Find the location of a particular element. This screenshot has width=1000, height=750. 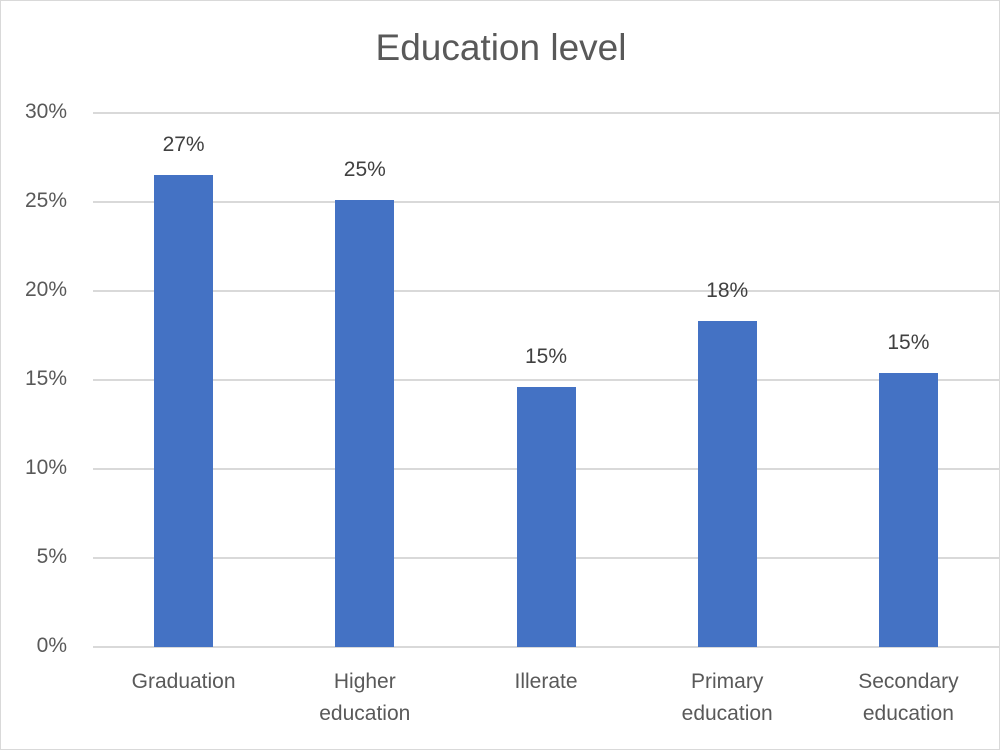

y-tick-label: 30% is located at coordinates (45, 111).